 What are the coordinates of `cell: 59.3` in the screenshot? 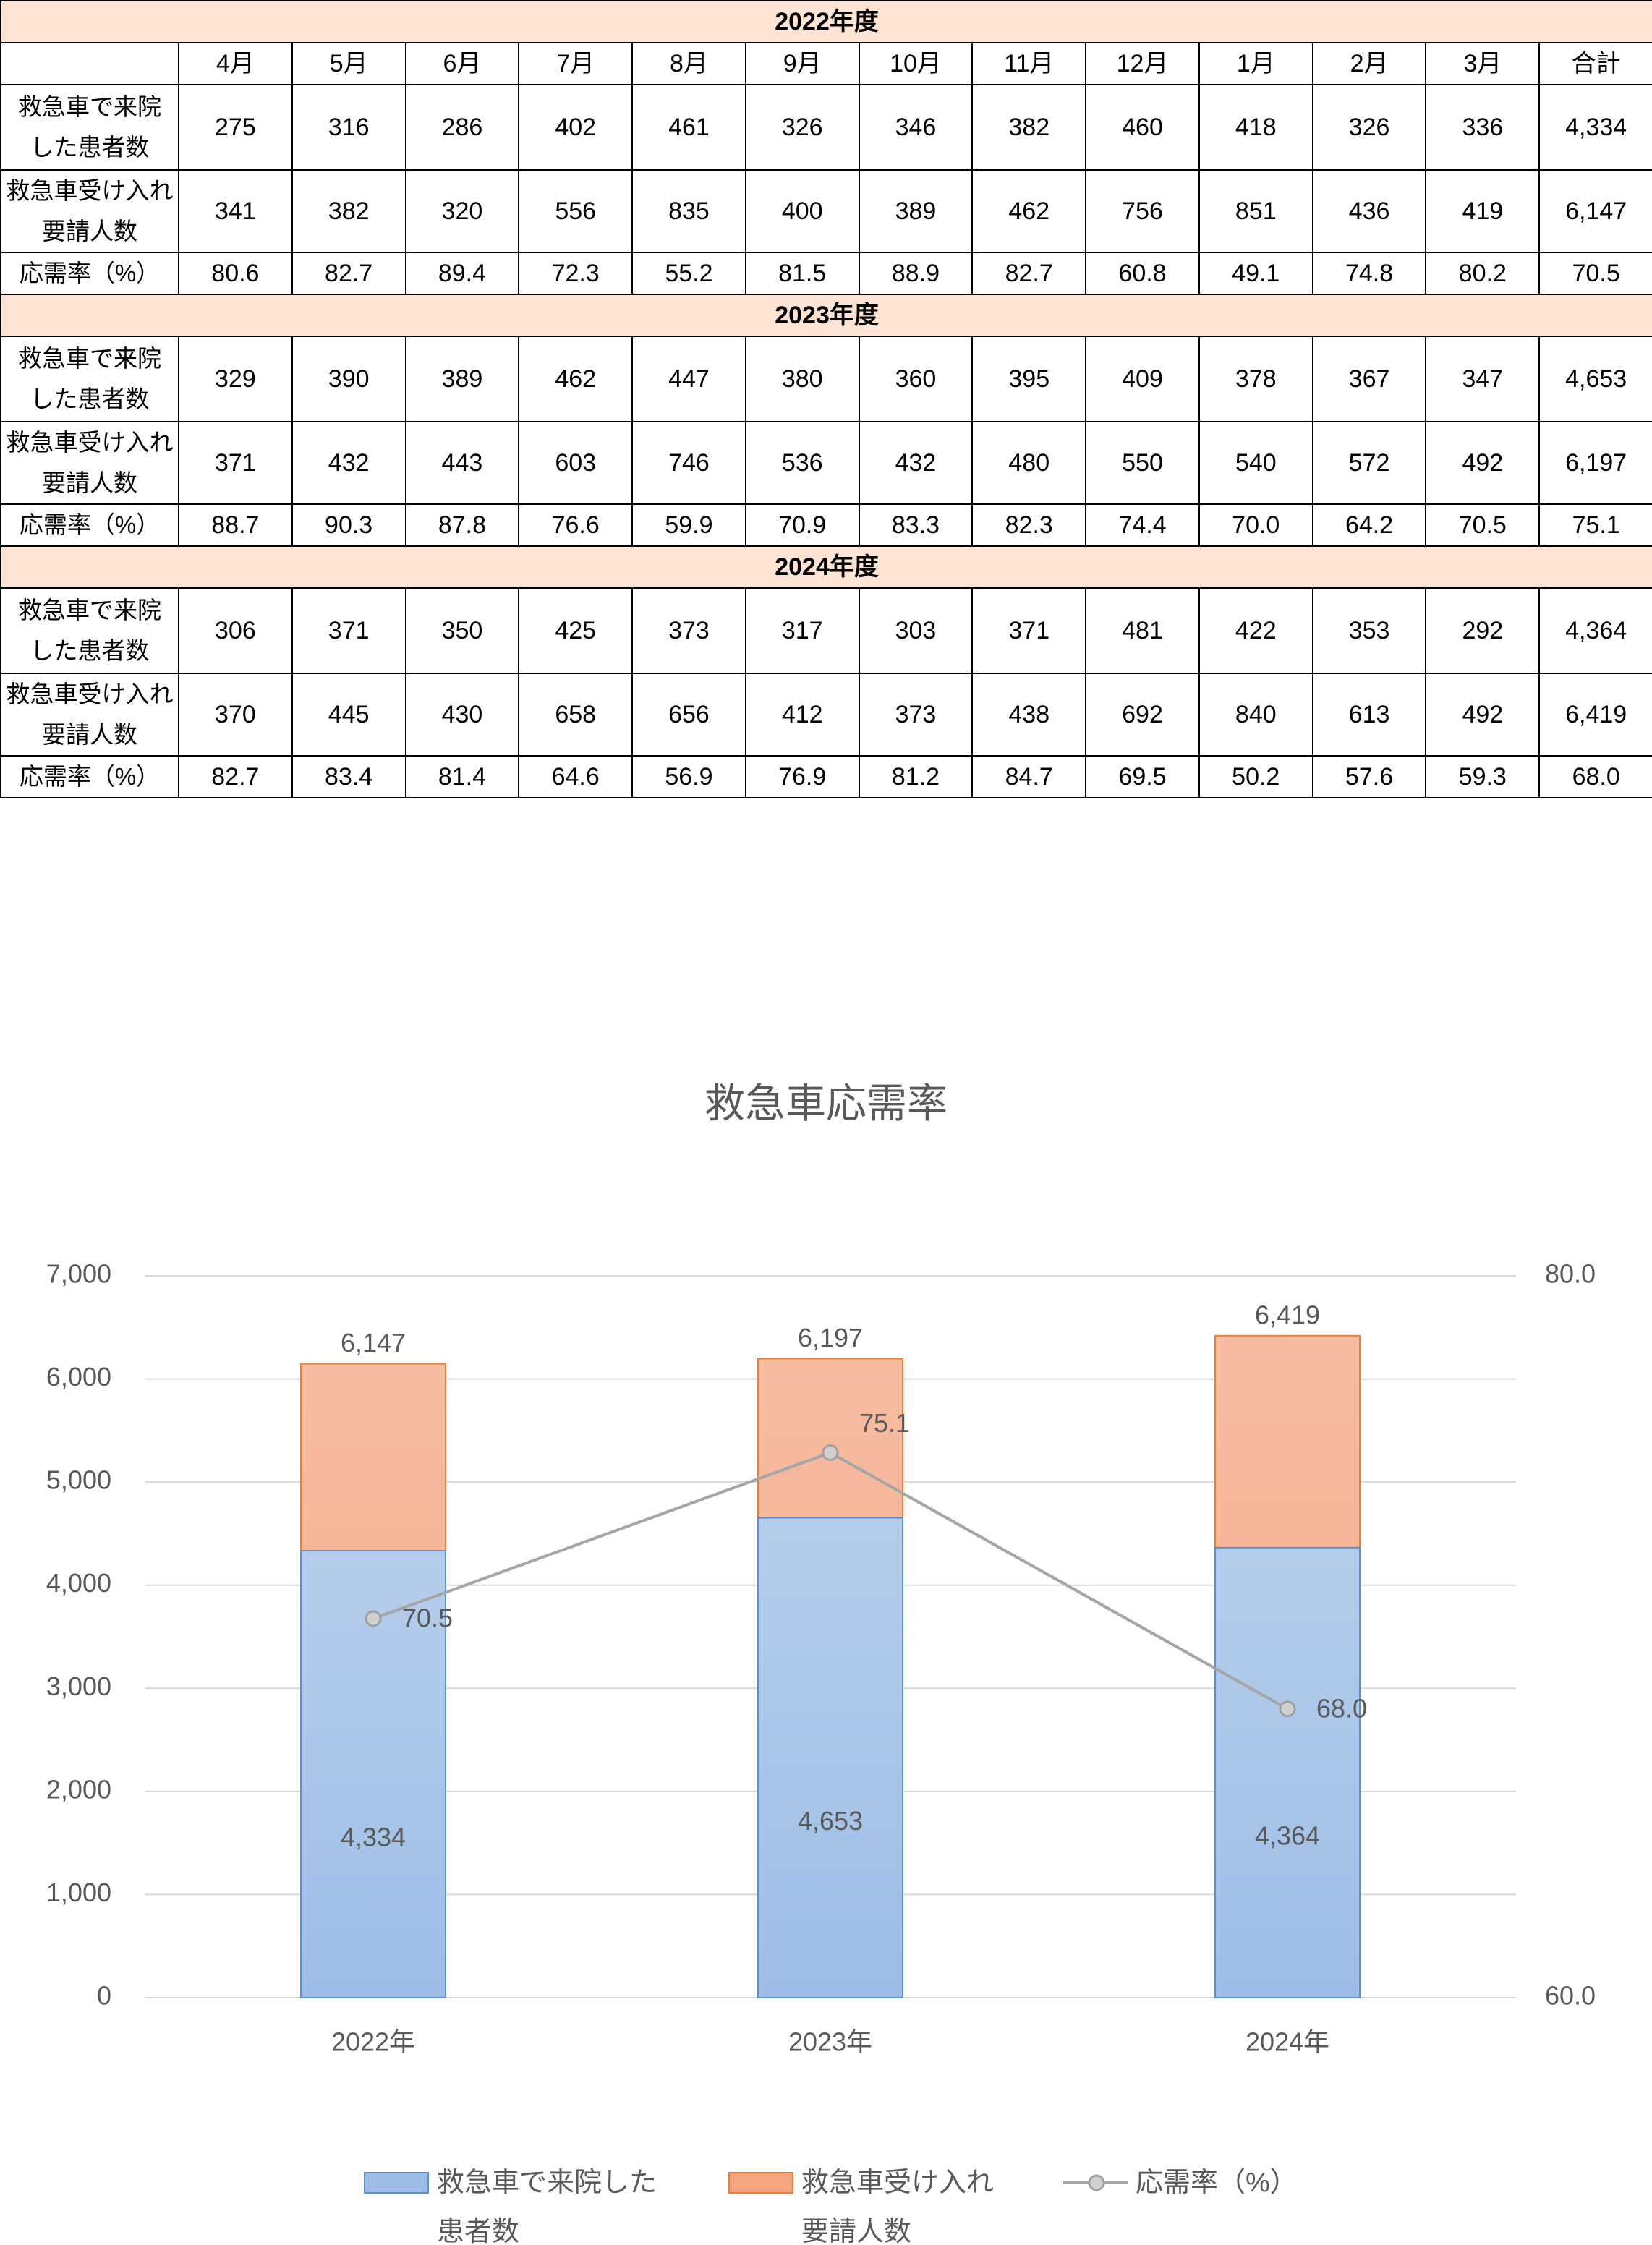 It's located at (1483, 776).